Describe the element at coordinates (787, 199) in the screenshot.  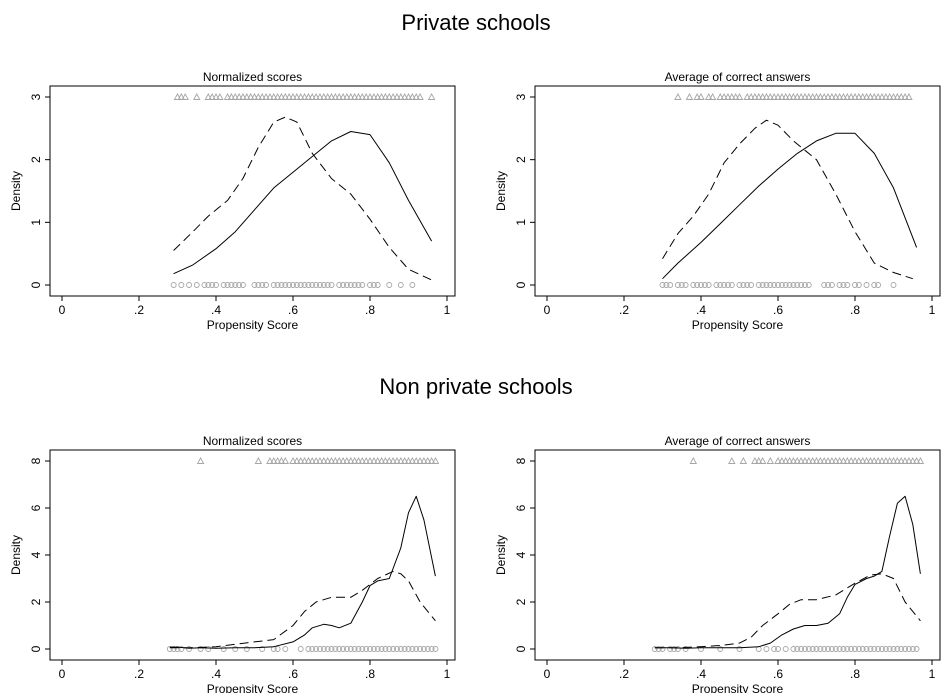
I see `density-line-dashed` at that location.